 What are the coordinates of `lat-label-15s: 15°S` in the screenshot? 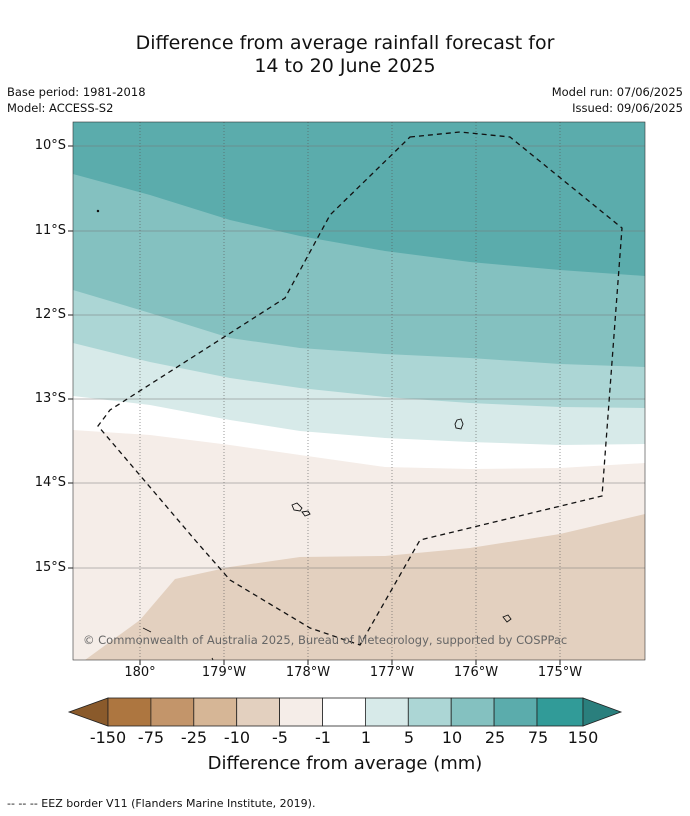 It's located at (50, 567).